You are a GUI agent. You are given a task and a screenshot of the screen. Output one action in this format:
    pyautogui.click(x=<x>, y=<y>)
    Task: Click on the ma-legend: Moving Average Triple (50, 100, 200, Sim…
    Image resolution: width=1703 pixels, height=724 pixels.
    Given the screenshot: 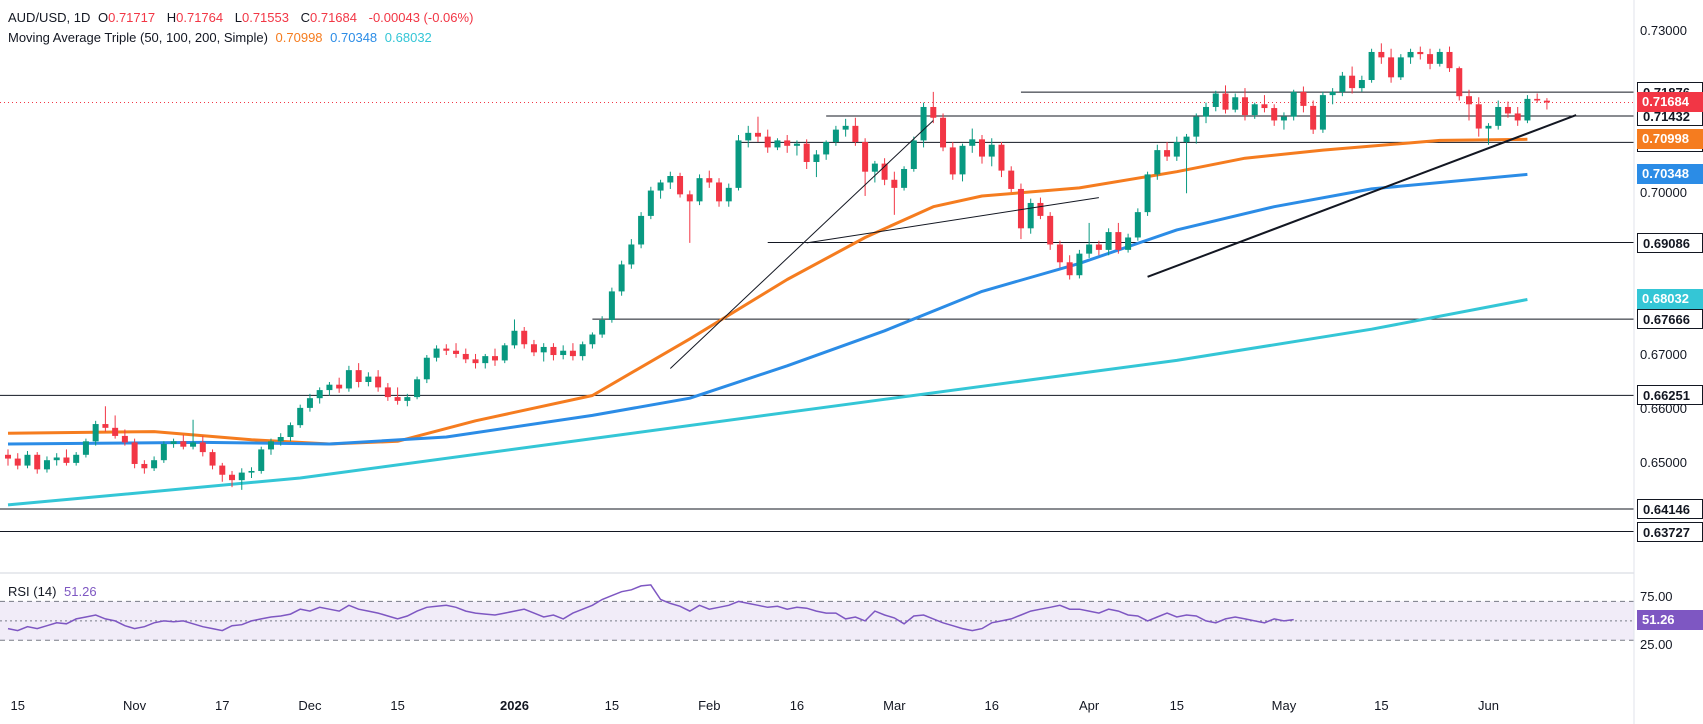 What is the action you would take?
    pyautogui.click(x=222, y=37)
    